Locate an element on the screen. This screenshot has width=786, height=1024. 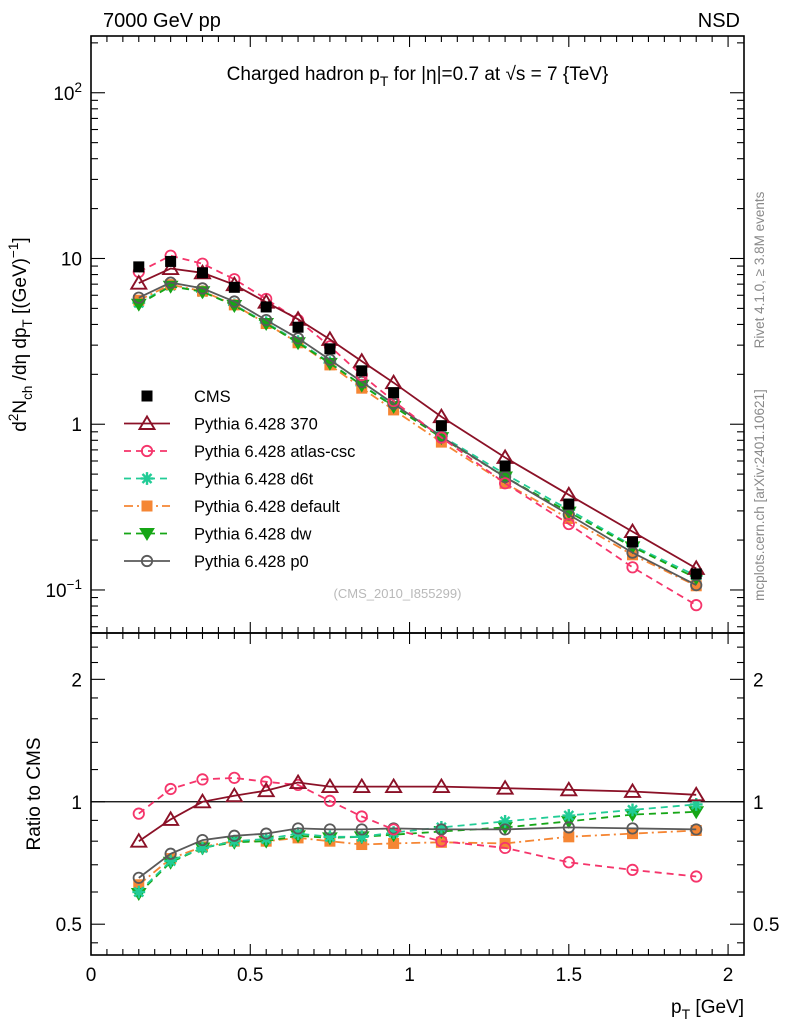
legend-entry-pythia-6-428-dw: Pythia 6.428 dw is located at coordinates (217, 535).